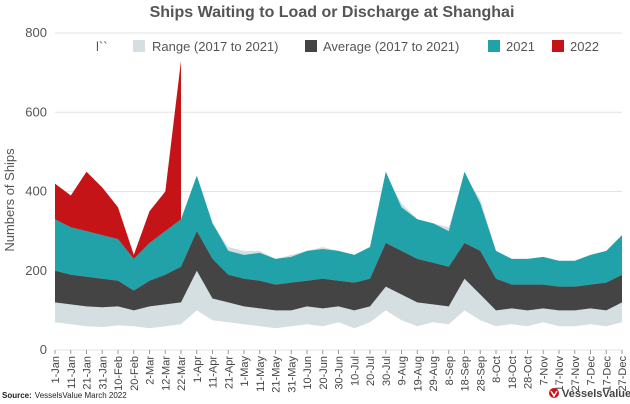 This screenshot has width=630, height=404. I want to click on x-tick-label: 10-Feb, so click(119, 373).